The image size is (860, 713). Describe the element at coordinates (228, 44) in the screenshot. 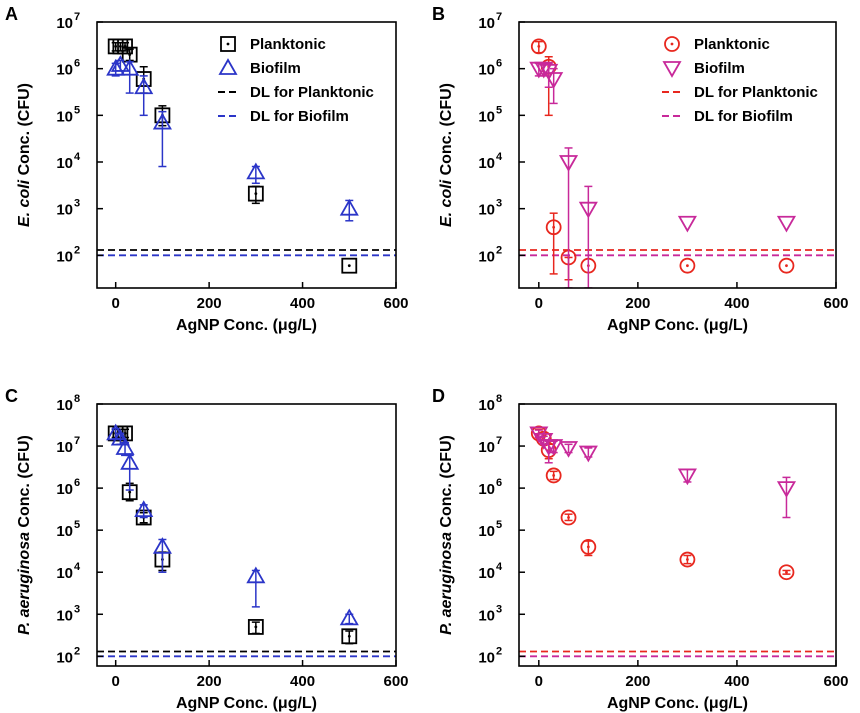

I see `legend-planktonic-swatch` at that location.